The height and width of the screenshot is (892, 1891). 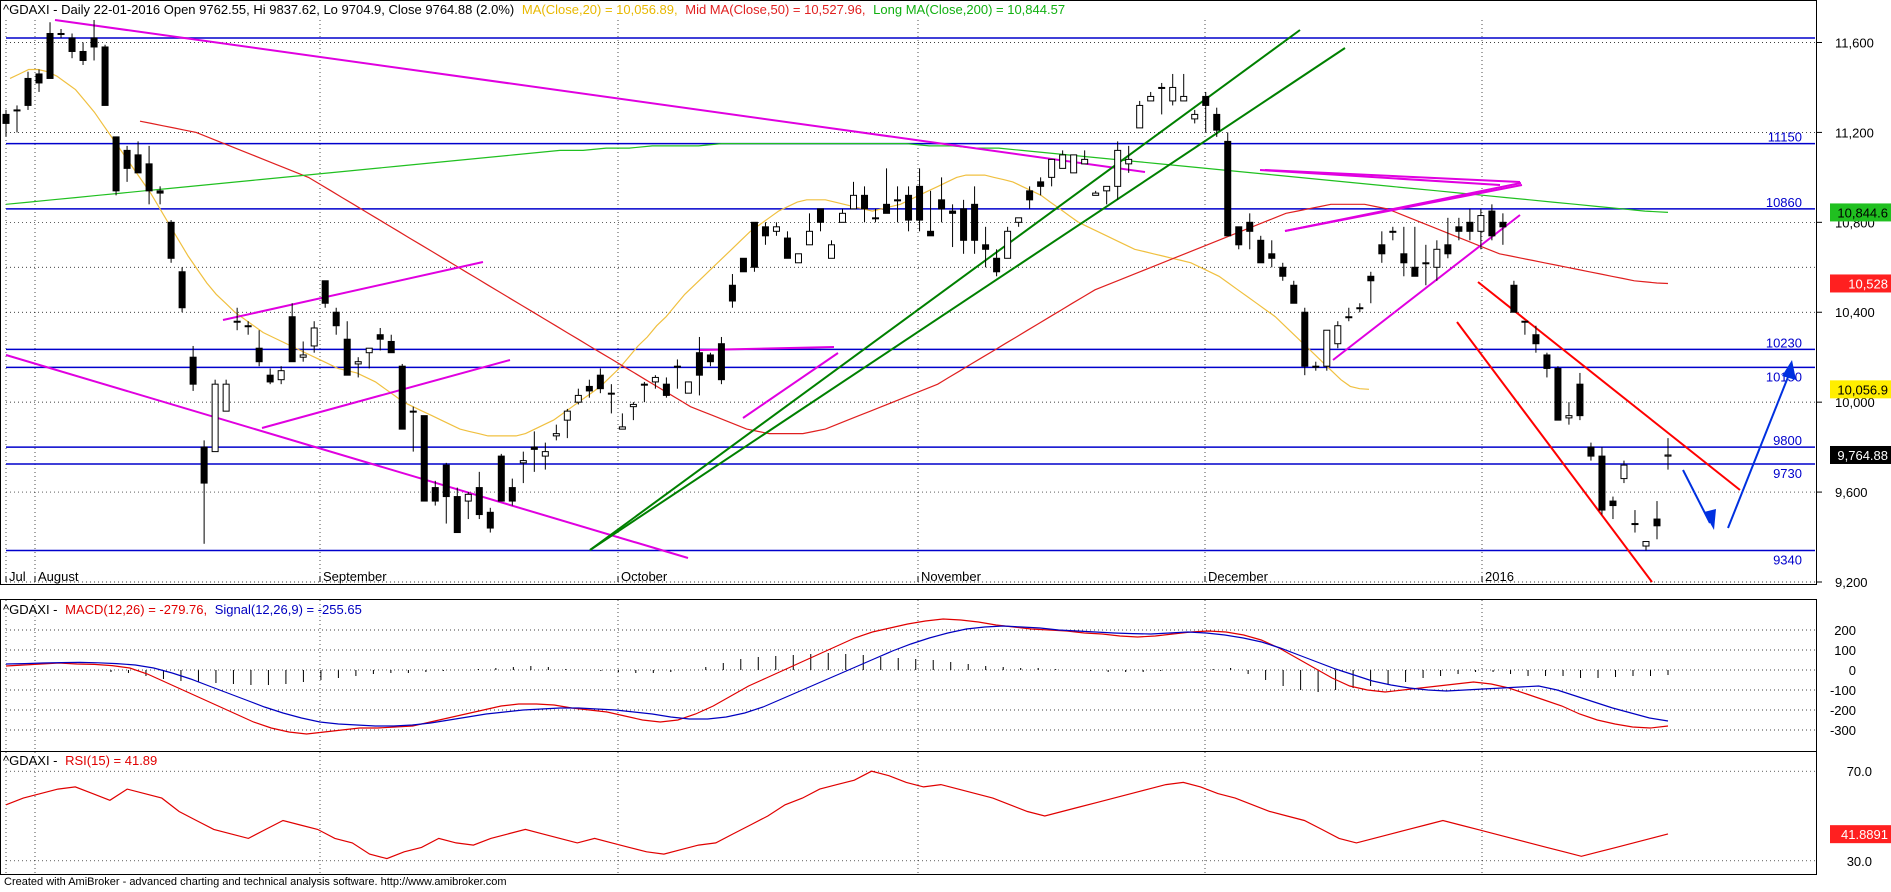 What do you see at coordinates (951, 576) in the screenshot?
I see `month-label: November` at bounding box center [951, 576].